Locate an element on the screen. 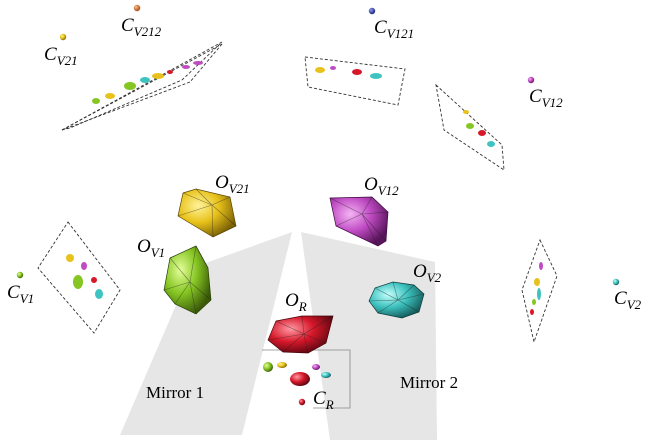  camera-center-v21 is located at coordinates (63, 37).